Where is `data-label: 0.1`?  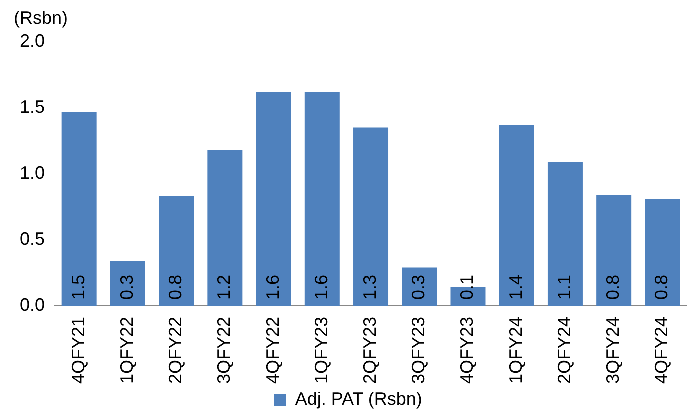
data-label: 0.1 is located at coordinates (467, 287).